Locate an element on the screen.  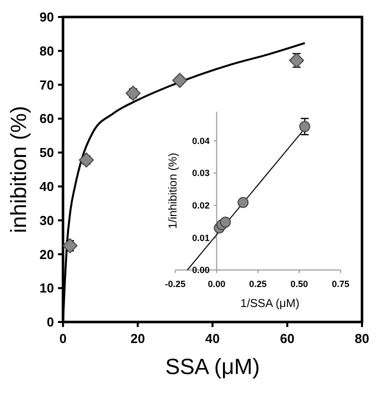
x-tick-label: 0.25 is located at coordinates (258, 284).